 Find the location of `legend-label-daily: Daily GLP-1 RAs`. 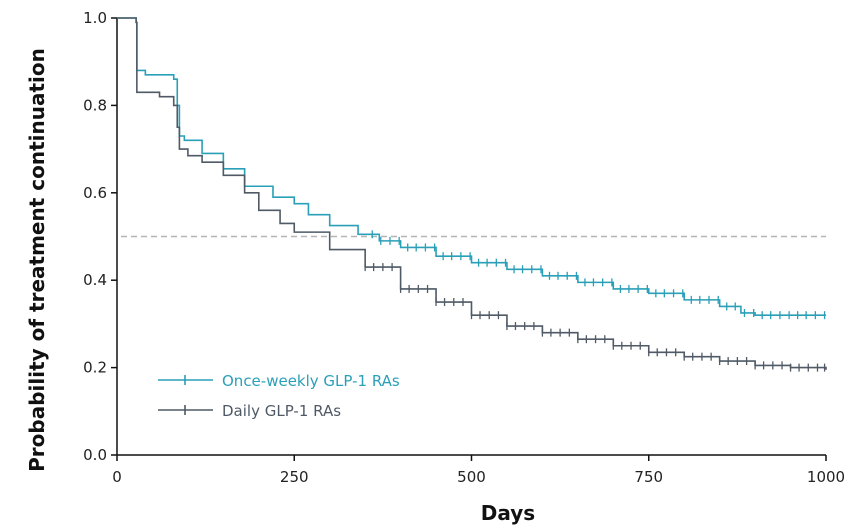

legend-label-daily: Daily GLP-1 RAs is located at coordinates (281, 411).